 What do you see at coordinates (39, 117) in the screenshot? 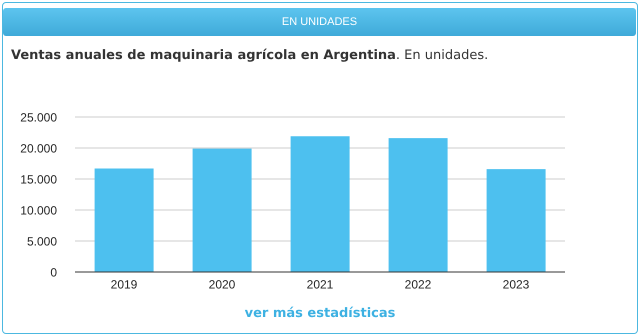
I see `y-tick-label: 25.000` at bounding box center [39, 117].